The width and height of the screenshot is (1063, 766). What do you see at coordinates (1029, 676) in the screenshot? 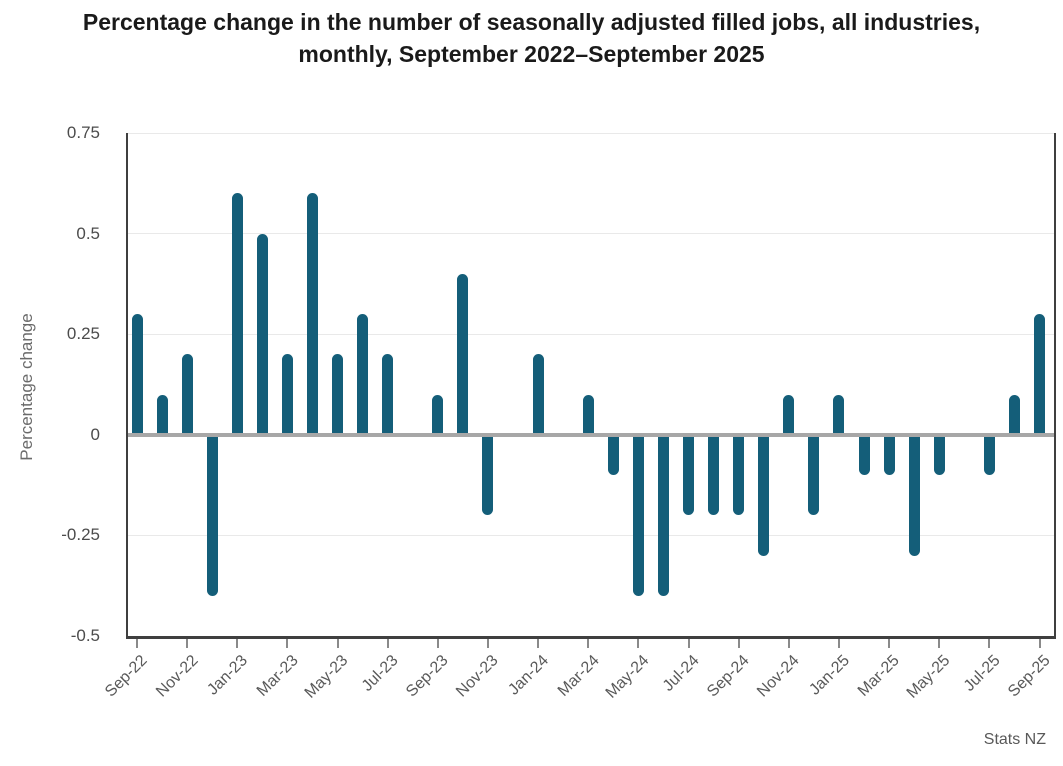
I see `x-tick-label: Sep-25` at bounding box center [1029, 676].